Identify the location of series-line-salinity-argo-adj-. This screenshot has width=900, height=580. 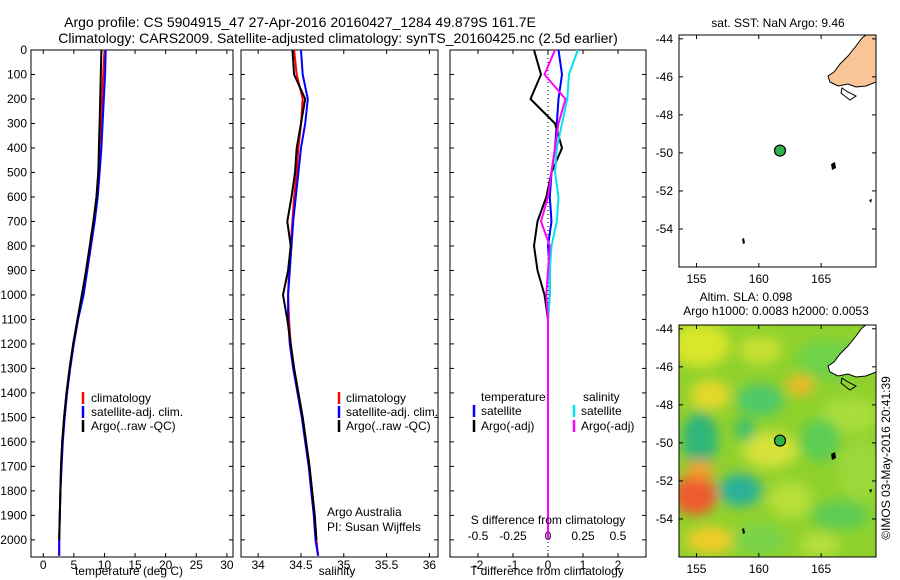
(553, 294).